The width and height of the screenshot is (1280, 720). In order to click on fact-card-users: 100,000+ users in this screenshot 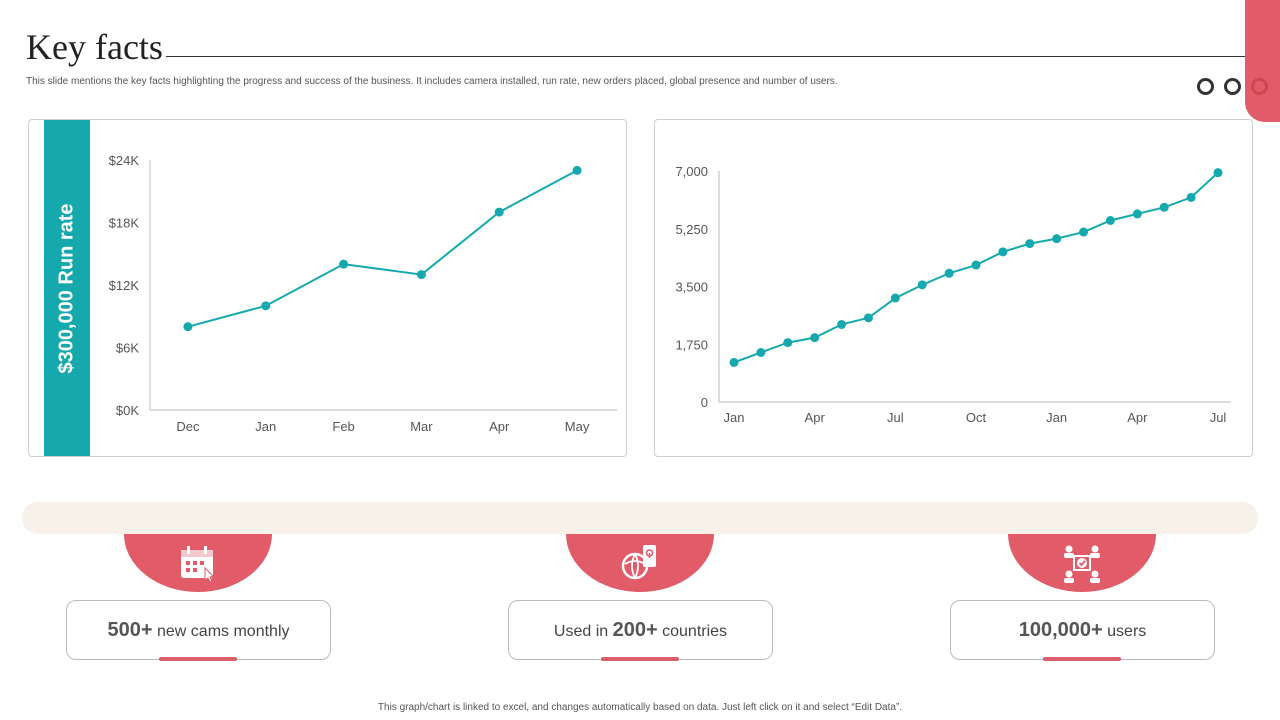, I will do `click(1082, 630)`.